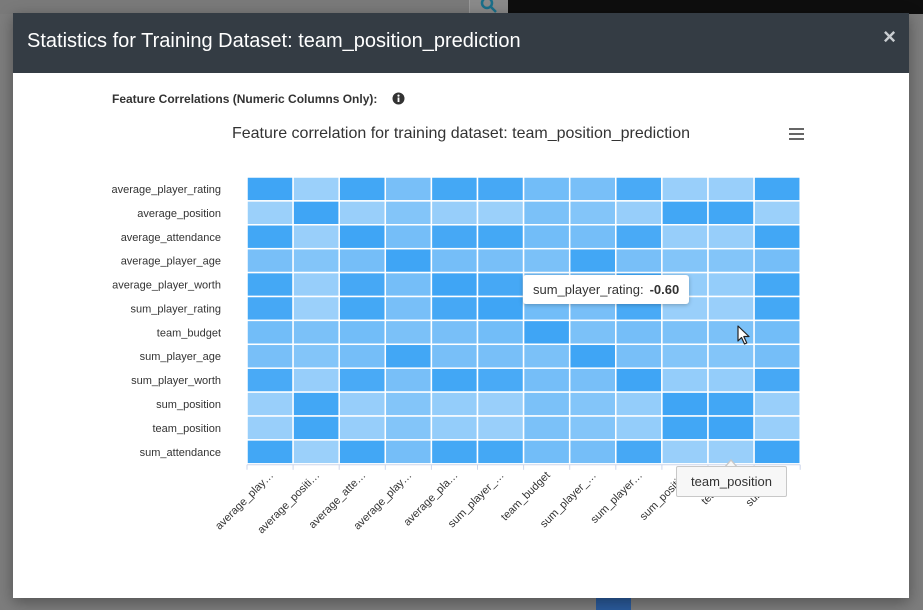  What do you see at coordinates (798, 135) in the screenshot?
I see `chart-menu-icon` at bounding box center [798, 135].